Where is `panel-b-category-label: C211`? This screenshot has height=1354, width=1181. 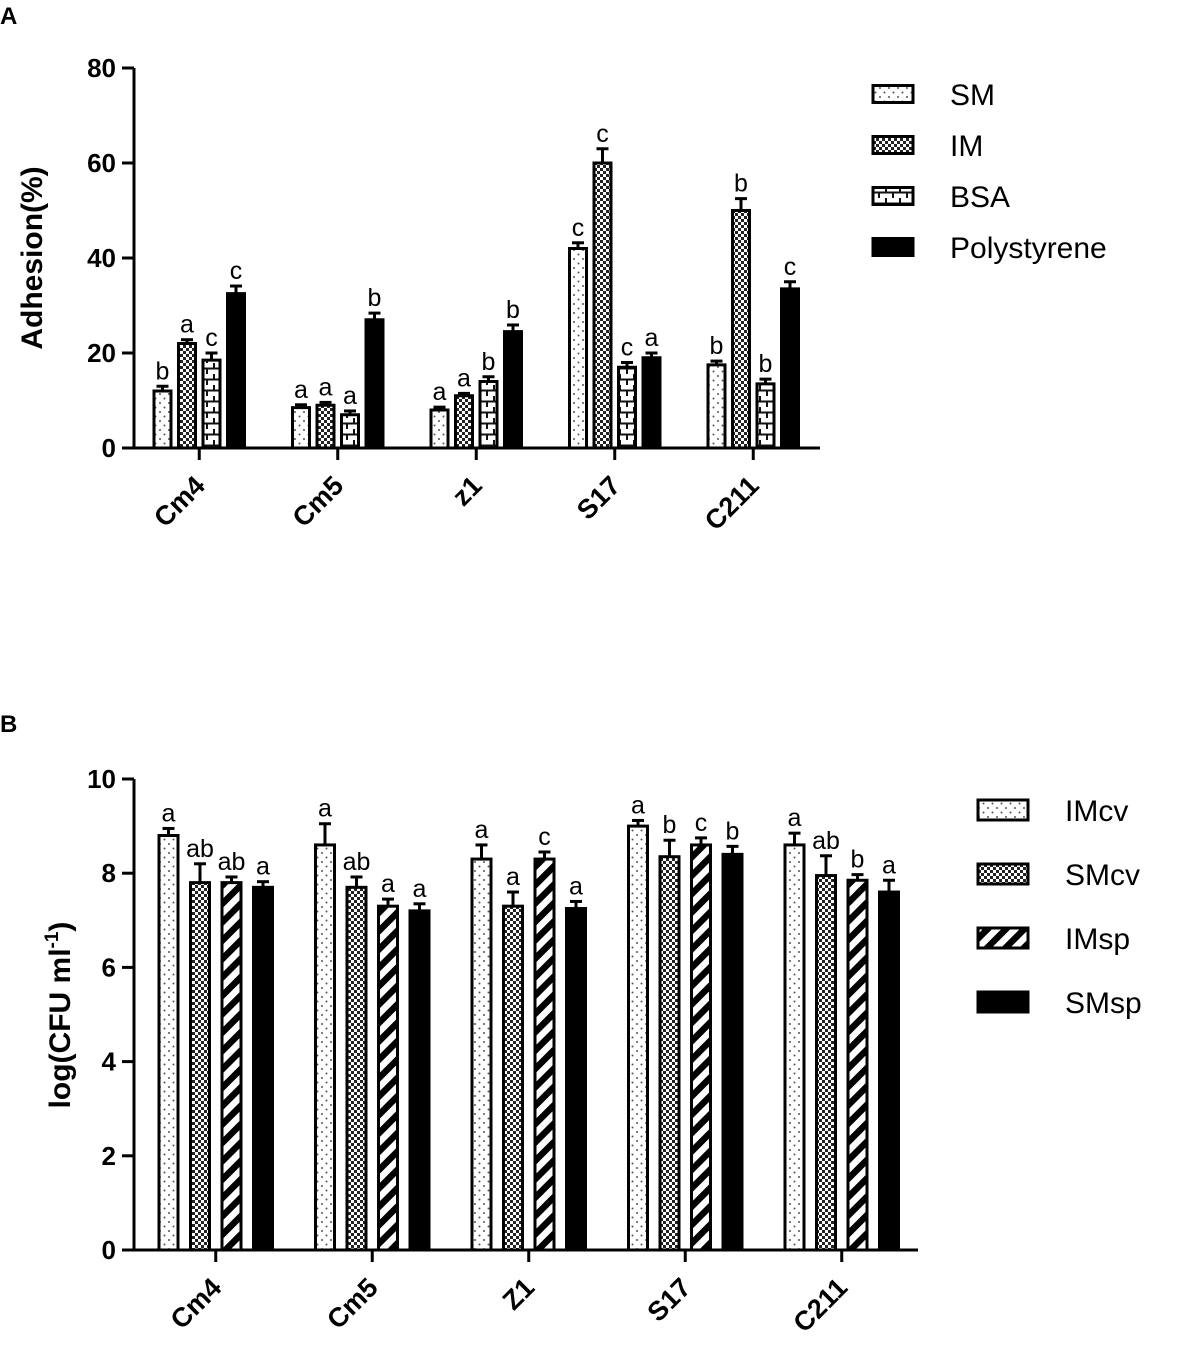 panel-b-category-label: C211 is located at coordinates (820, 1305).